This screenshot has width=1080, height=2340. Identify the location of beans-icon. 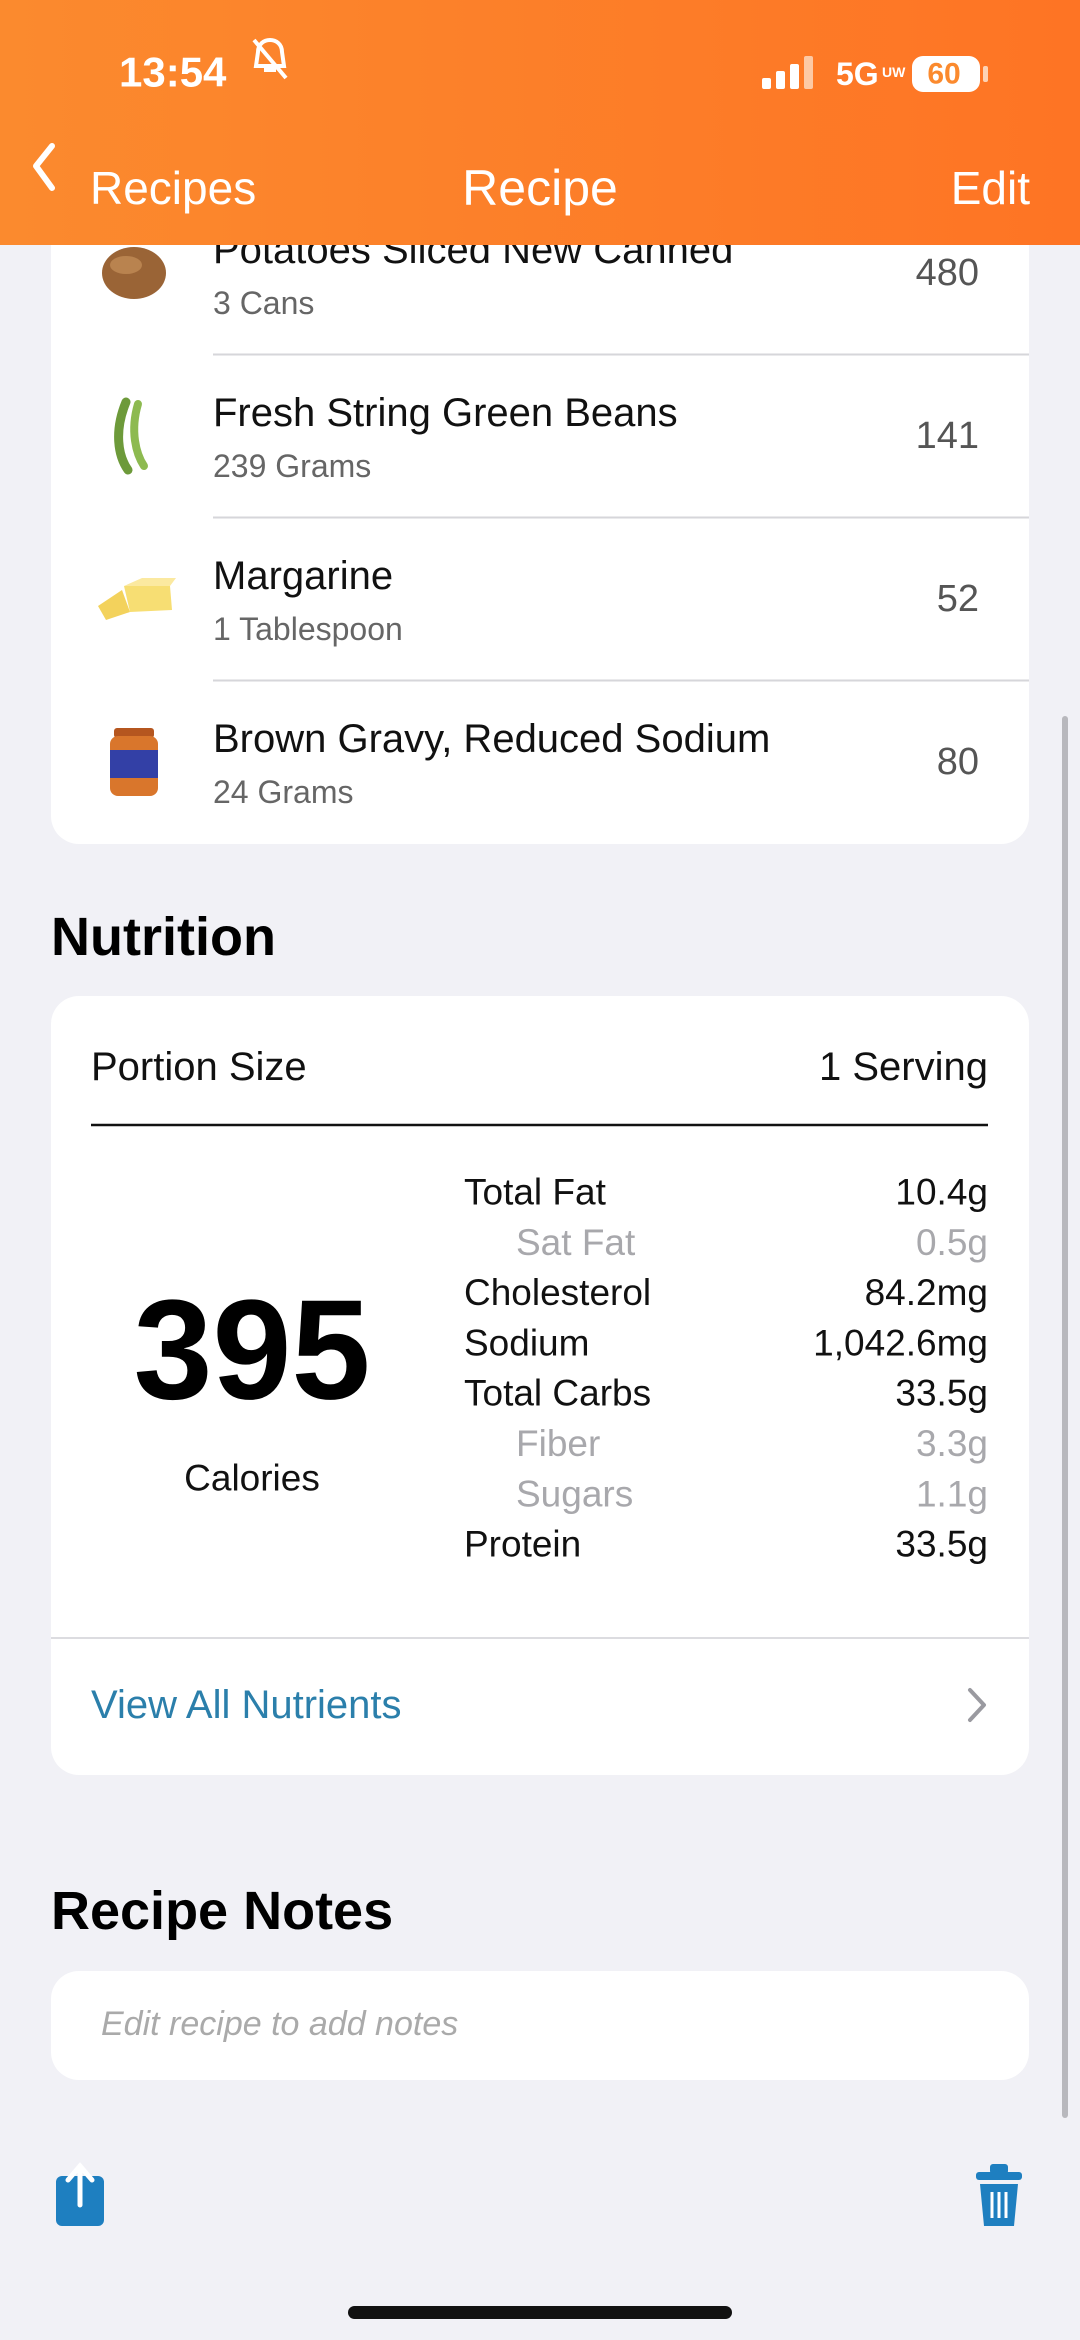
(131, 436).